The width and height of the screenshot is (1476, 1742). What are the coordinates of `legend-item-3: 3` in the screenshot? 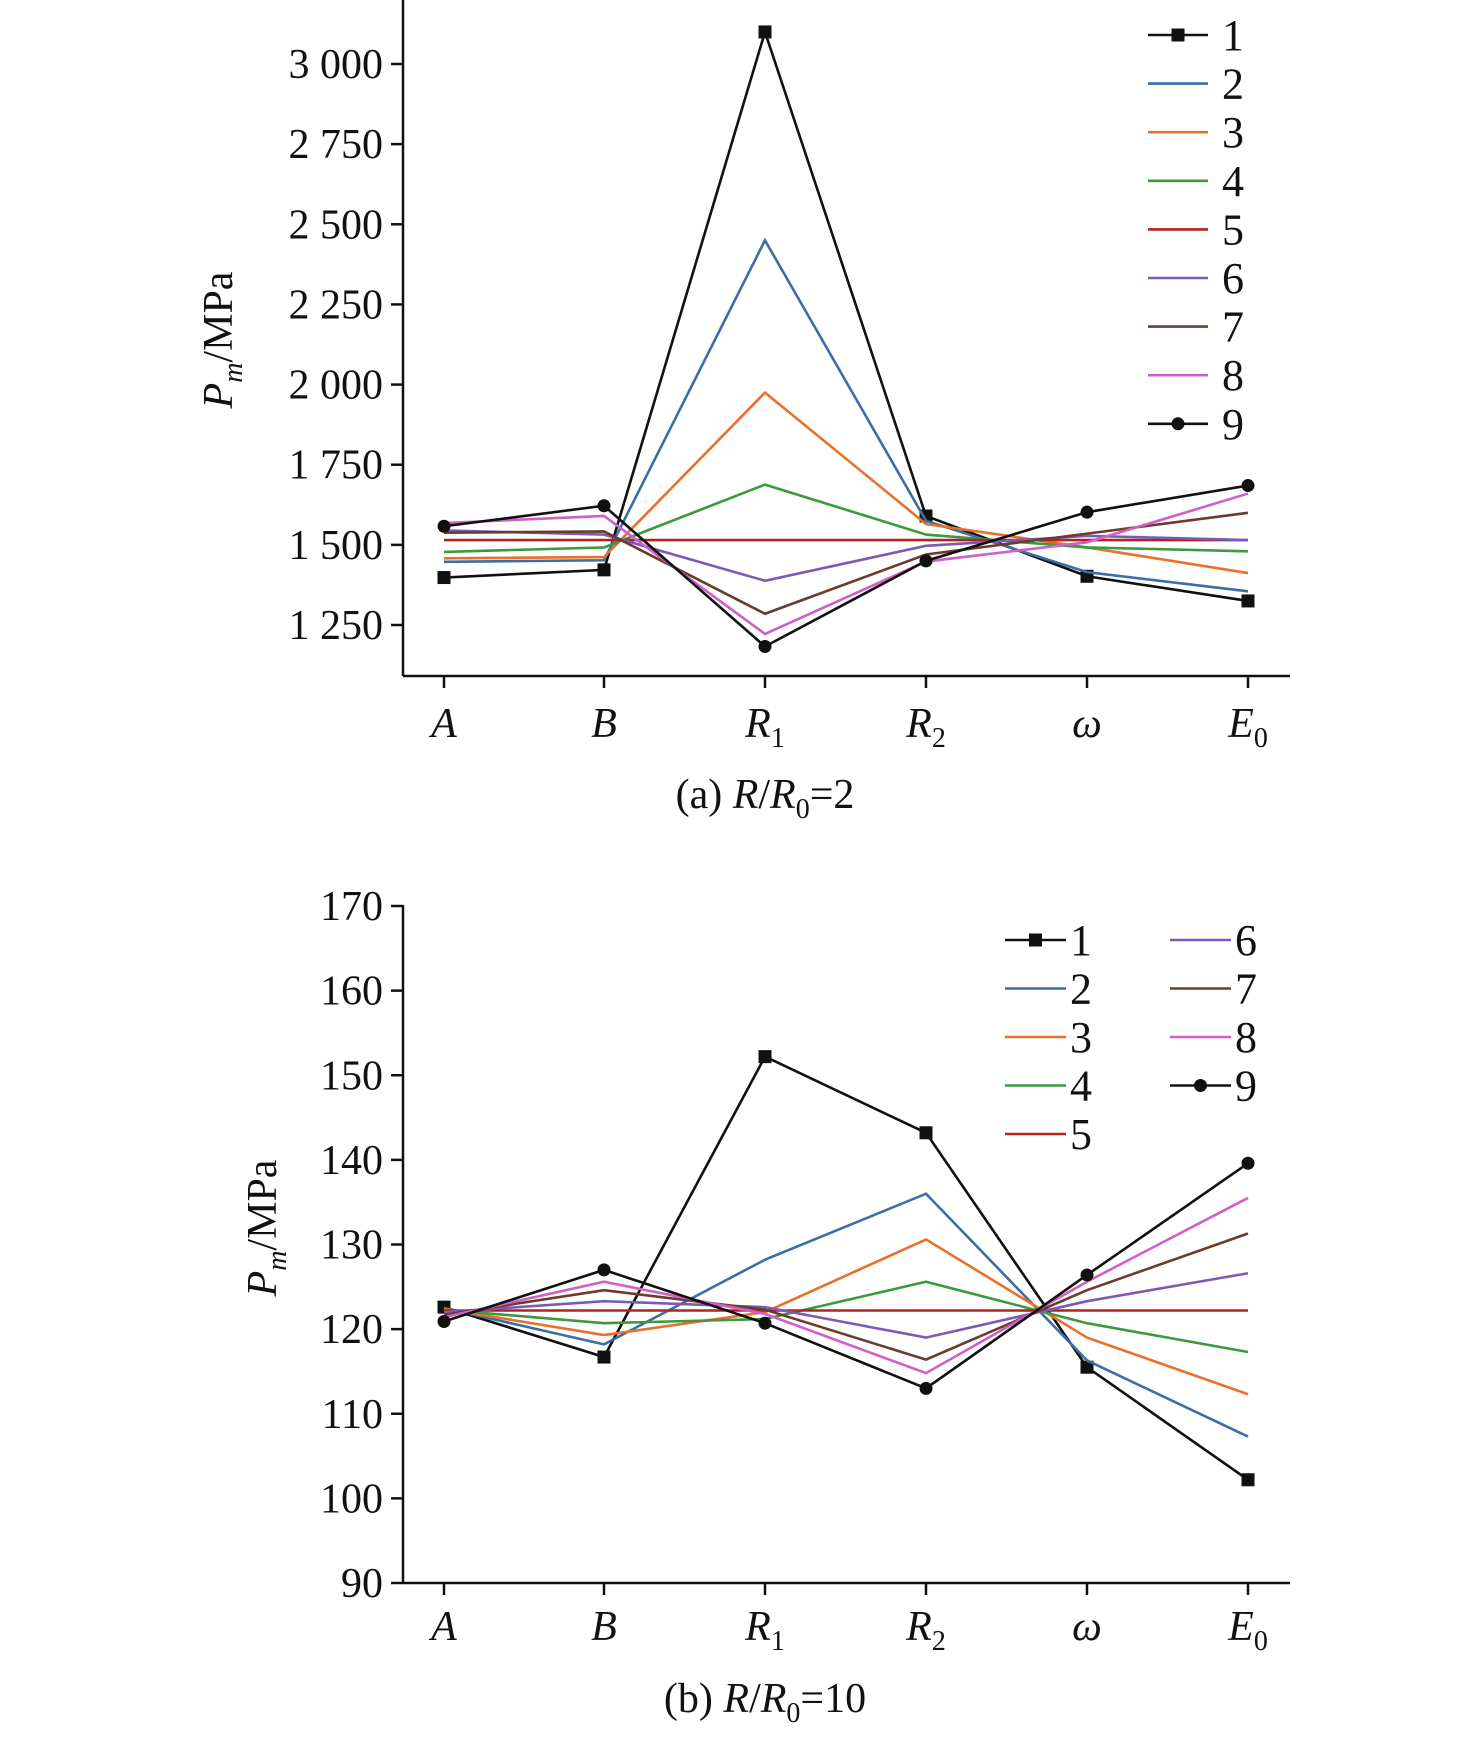 It's located at (1196, 132).